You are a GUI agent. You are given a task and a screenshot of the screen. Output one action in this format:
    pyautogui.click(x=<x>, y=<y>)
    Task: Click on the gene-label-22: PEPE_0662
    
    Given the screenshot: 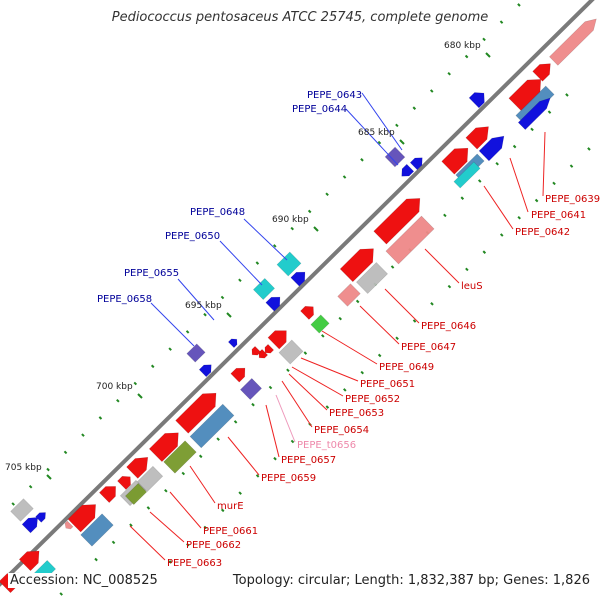 What is the action you would take?
    pyautogui.click(x=213, y=545)
    